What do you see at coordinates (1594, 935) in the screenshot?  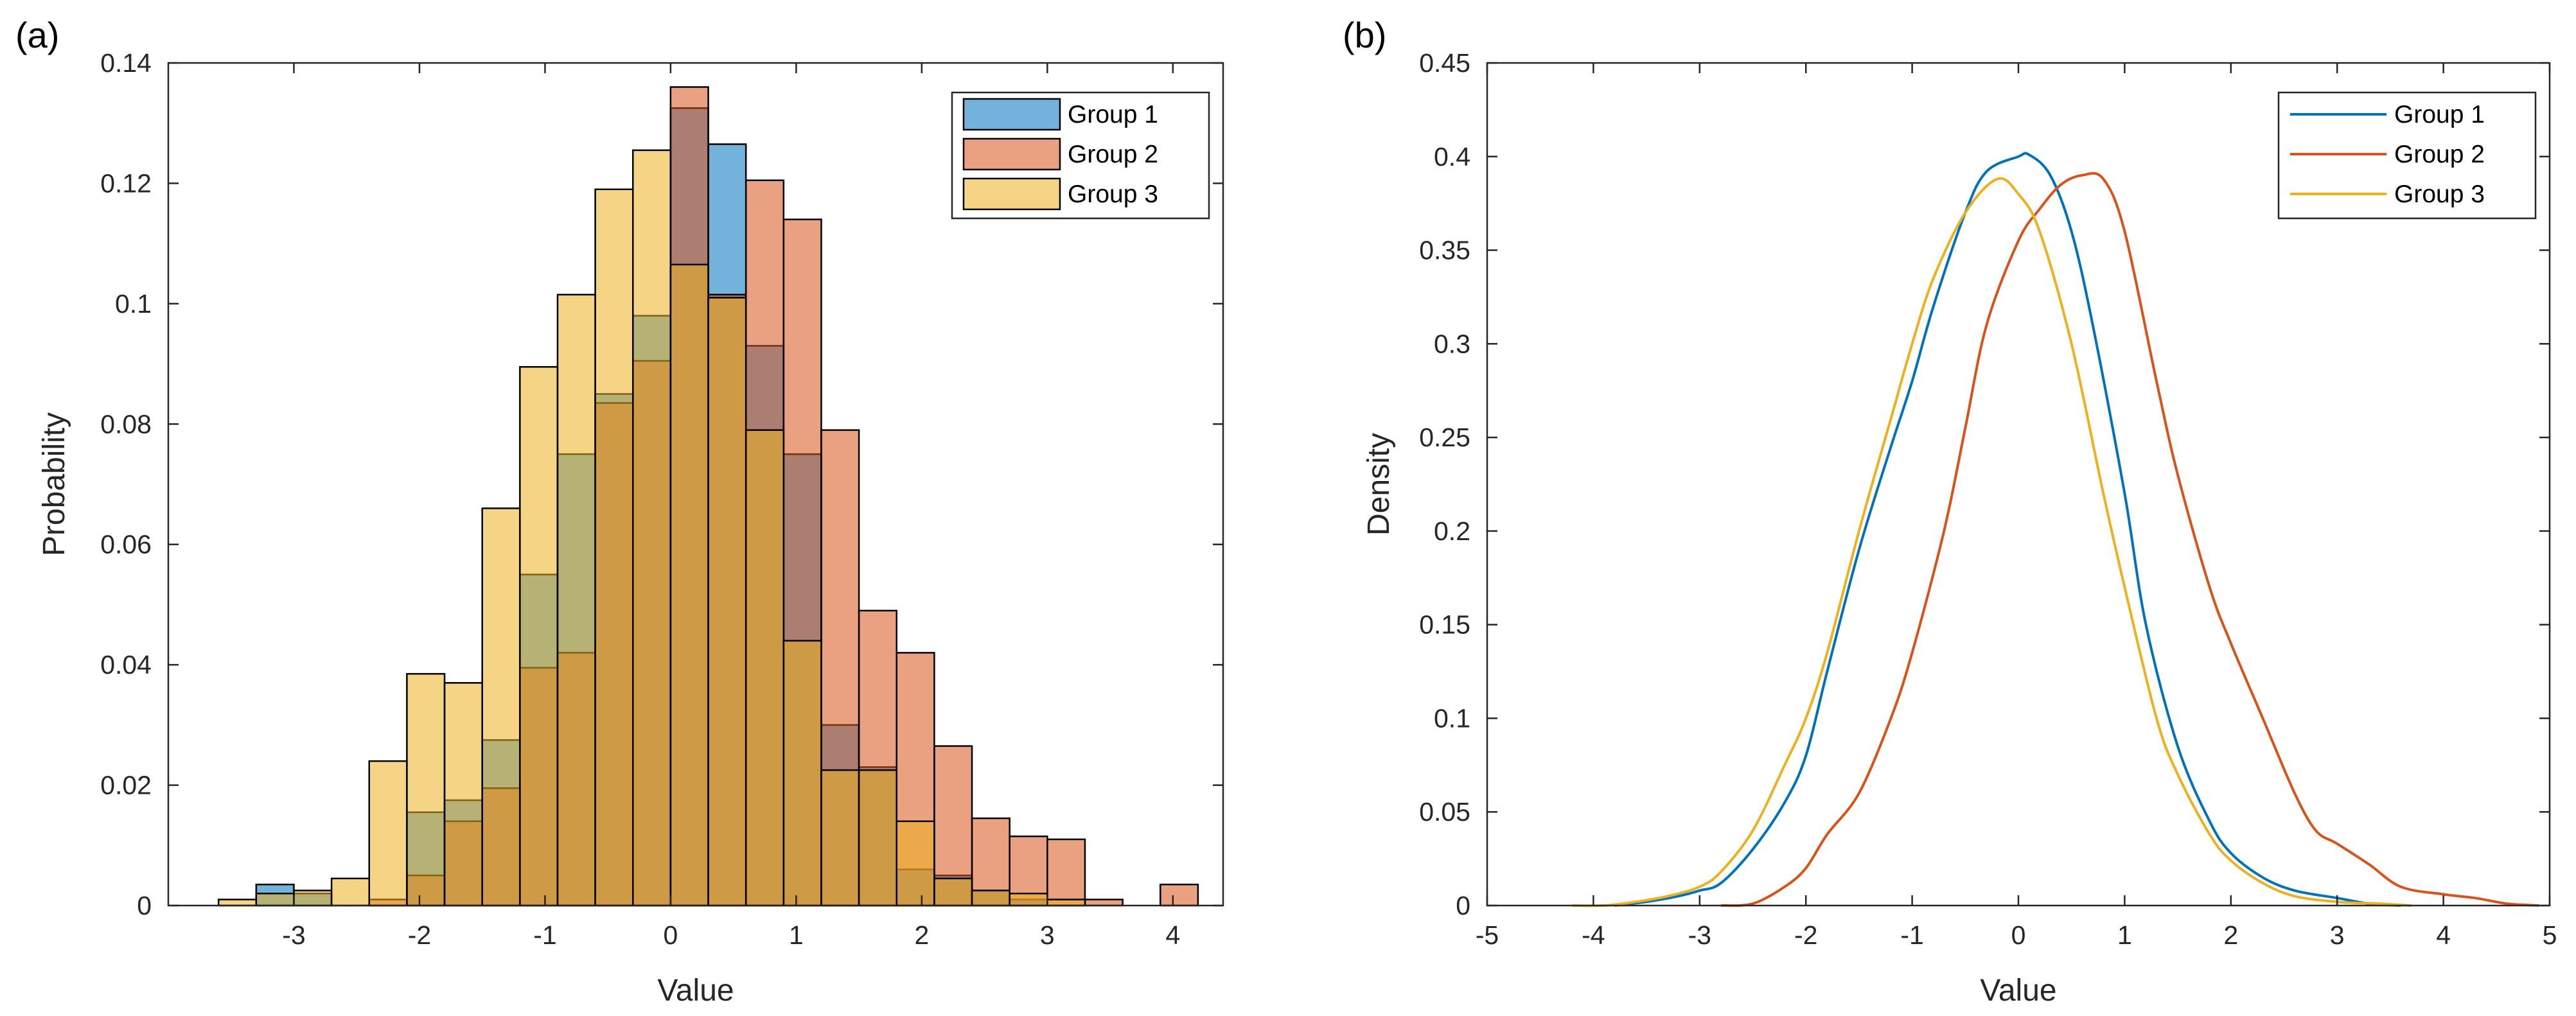 I see `x-tick-label-b: -4` at bounding box center [1594, 935].